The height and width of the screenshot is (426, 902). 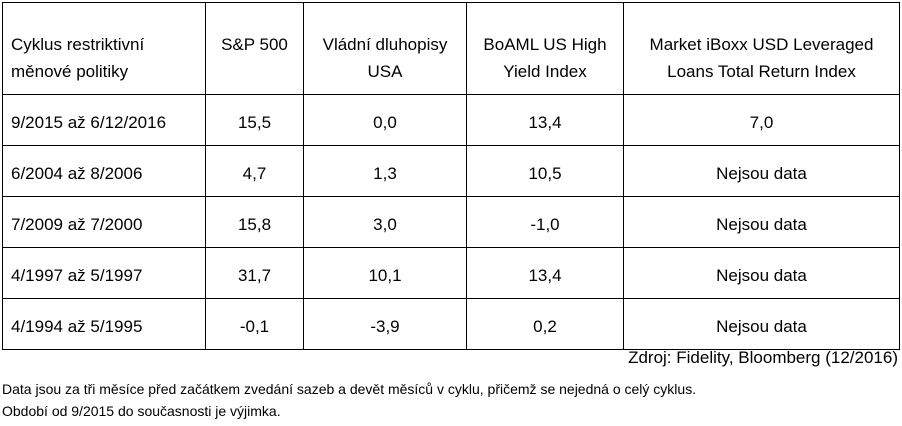 I want to click on table-cell: 7,0, so click(x=761, y=120).